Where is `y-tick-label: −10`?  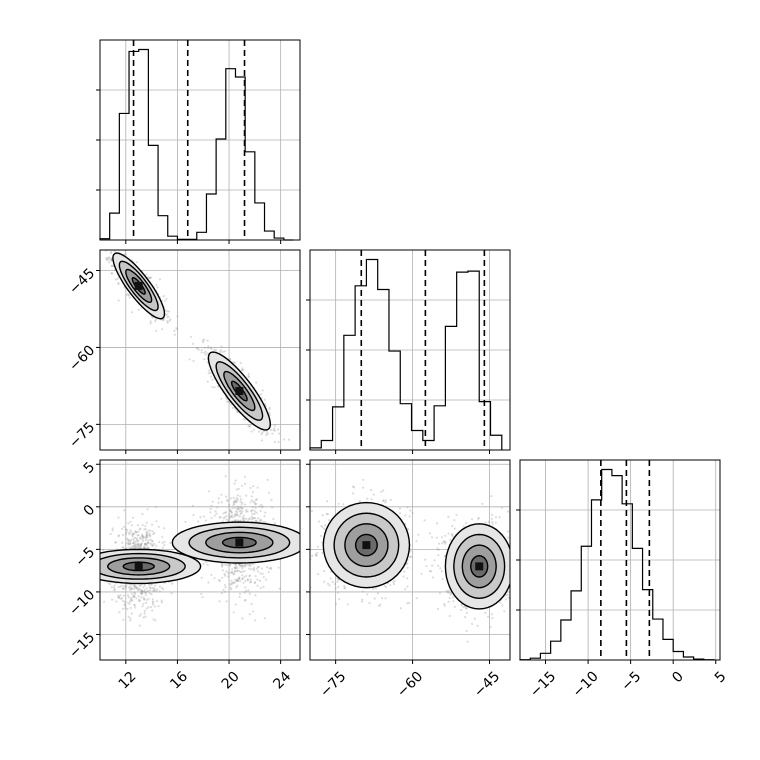 y-tick-label: −10 is located at coordinates (82, 603).